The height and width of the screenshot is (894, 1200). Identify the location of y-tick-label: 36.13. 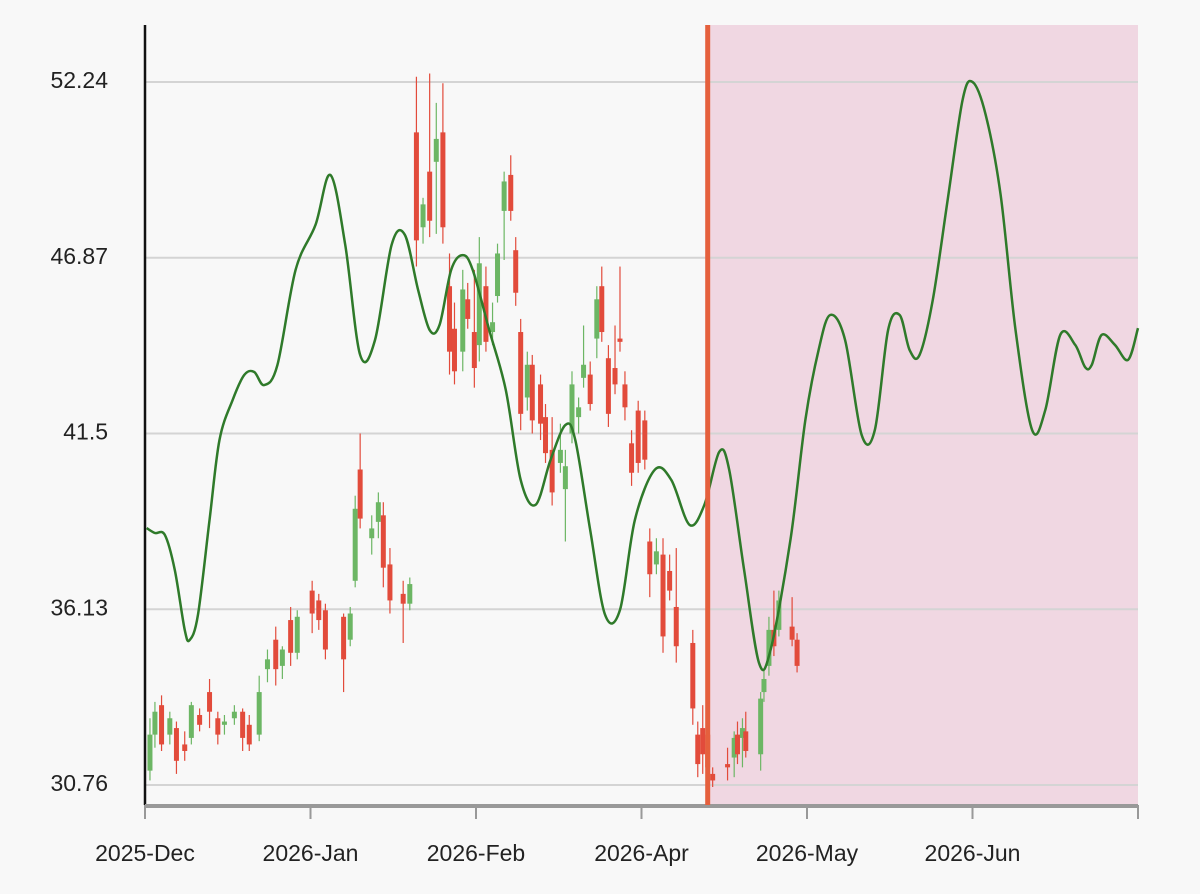
(79, 607).